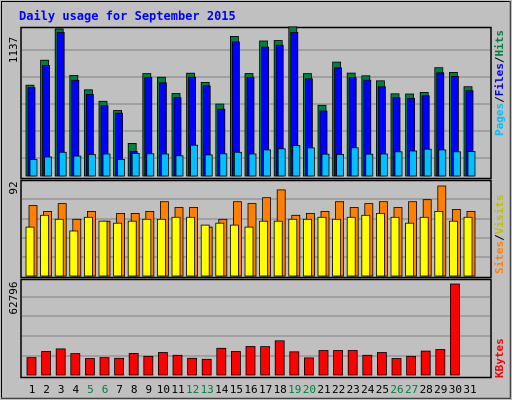  I want to click on day-tick-label: 9, so click(148, 389).